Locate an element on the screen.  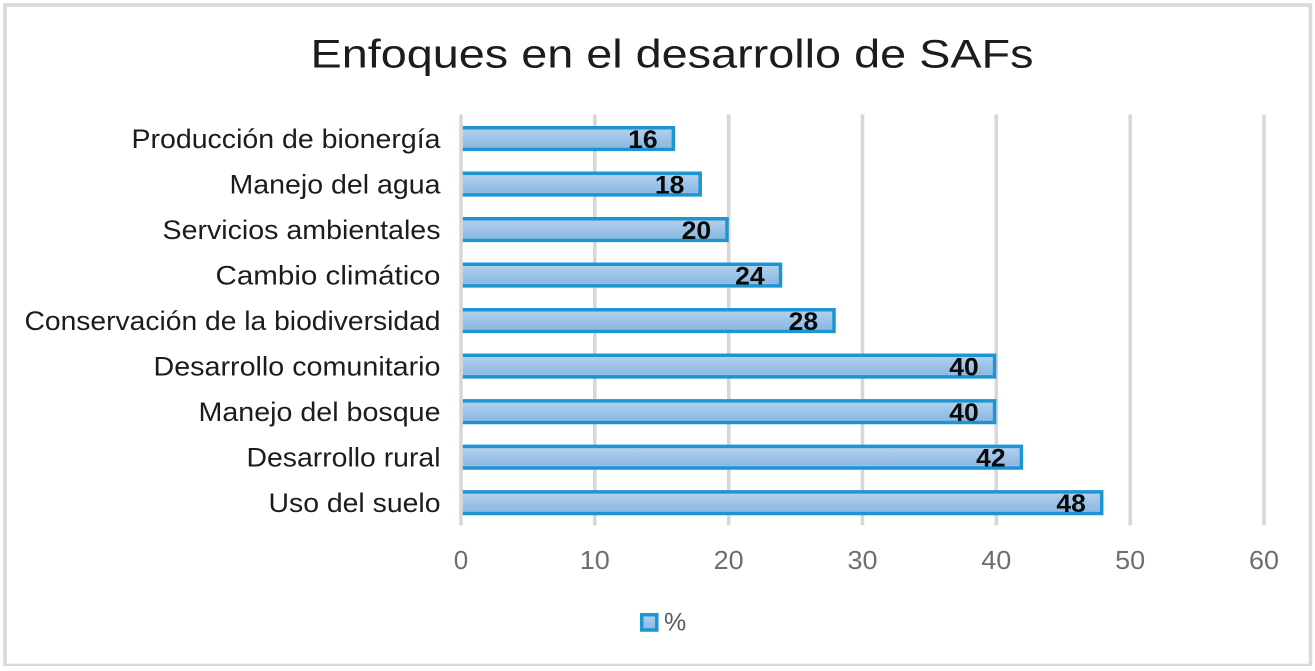
svg-text: Cambio climático is located at coordinates (328, 276).